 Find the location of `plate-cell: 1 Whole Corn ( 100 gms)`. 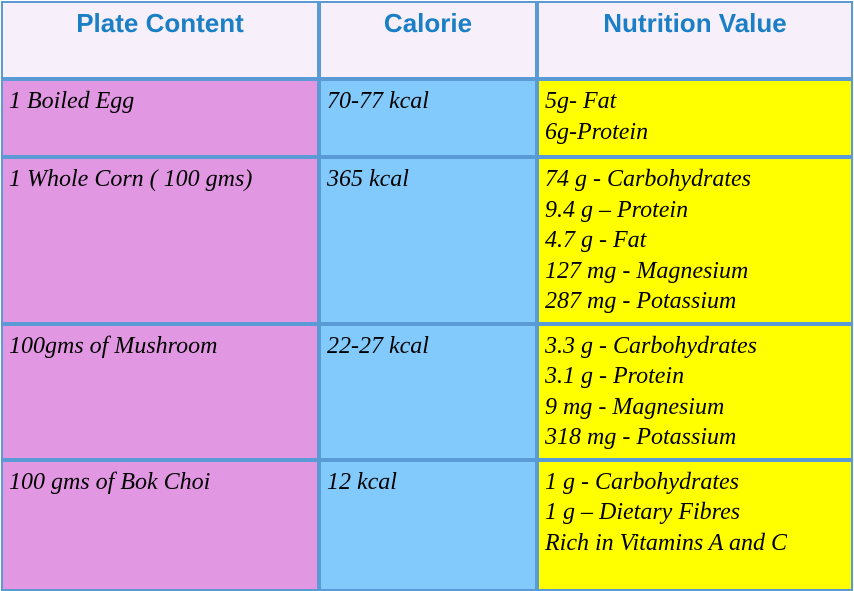

plate-cell: 1 Whole Corn ( 100 gms) is located at coordinates (160, 240).